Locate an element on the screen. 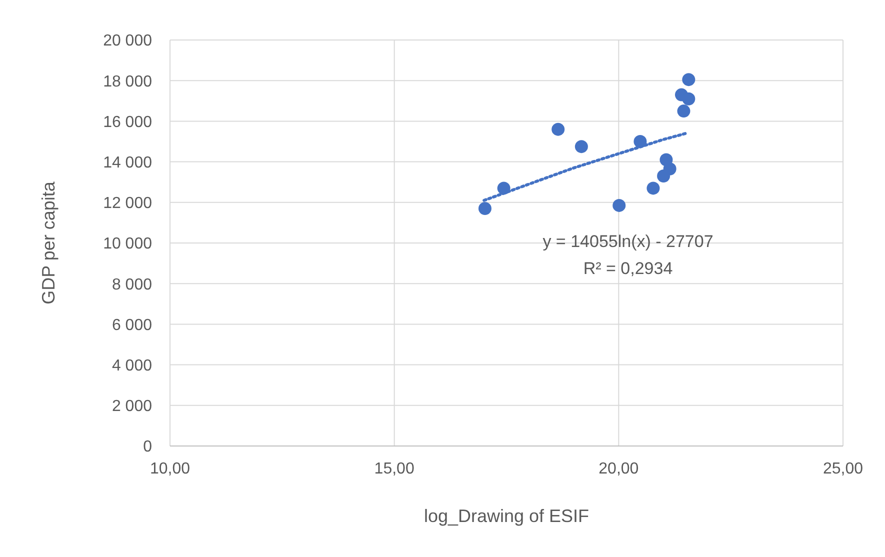 The height and width of the screenshot is (557, 885). annotation: y = 14055ln(x) - 27707 is located at coordinates (628, 242).